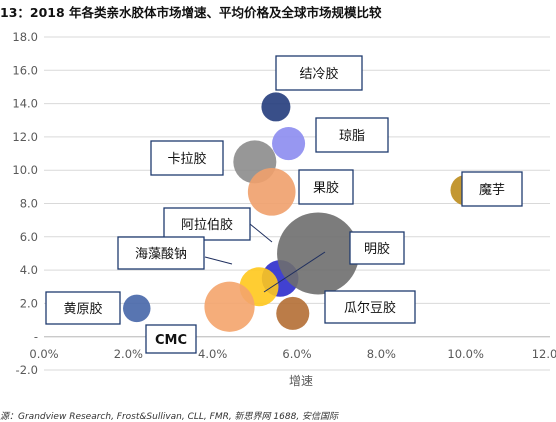 This screenshot has height=422, width=556. I want to click on y-tick-label: 8.0, so click(29, 204).